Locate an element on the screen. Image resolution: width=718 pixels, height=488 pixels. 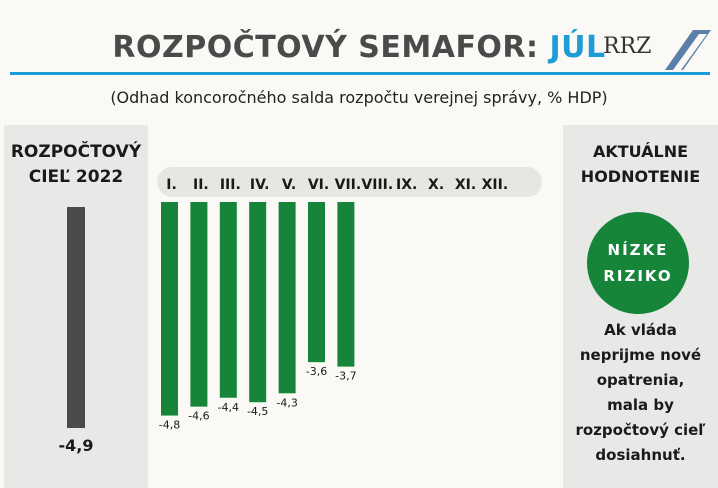
title-main: ROZPOČTOVÝ SEMAFOR: is located at coordinates (325, 47).